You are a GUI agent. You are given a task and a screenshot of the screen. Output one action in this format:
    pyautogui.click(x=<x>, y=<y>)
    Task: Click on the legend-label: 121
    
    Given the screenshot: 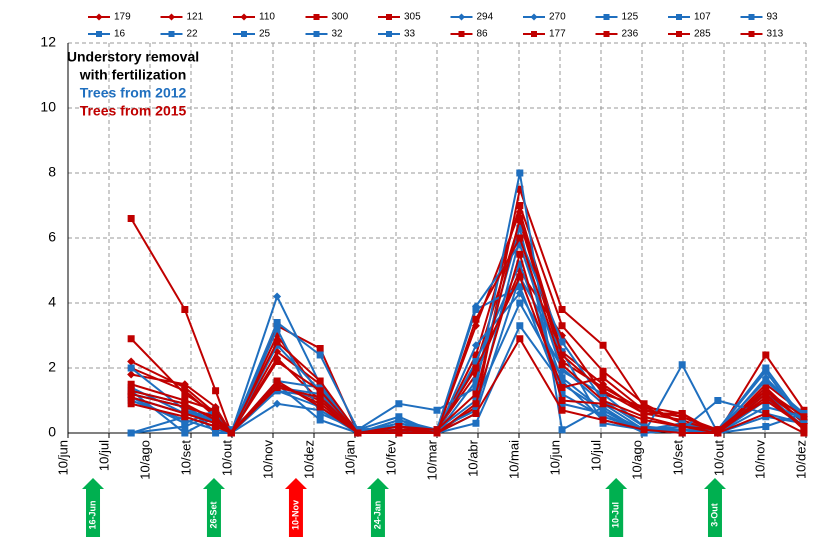 What is the action you would take?
    pyautogui.click(x=195, y=17)
    